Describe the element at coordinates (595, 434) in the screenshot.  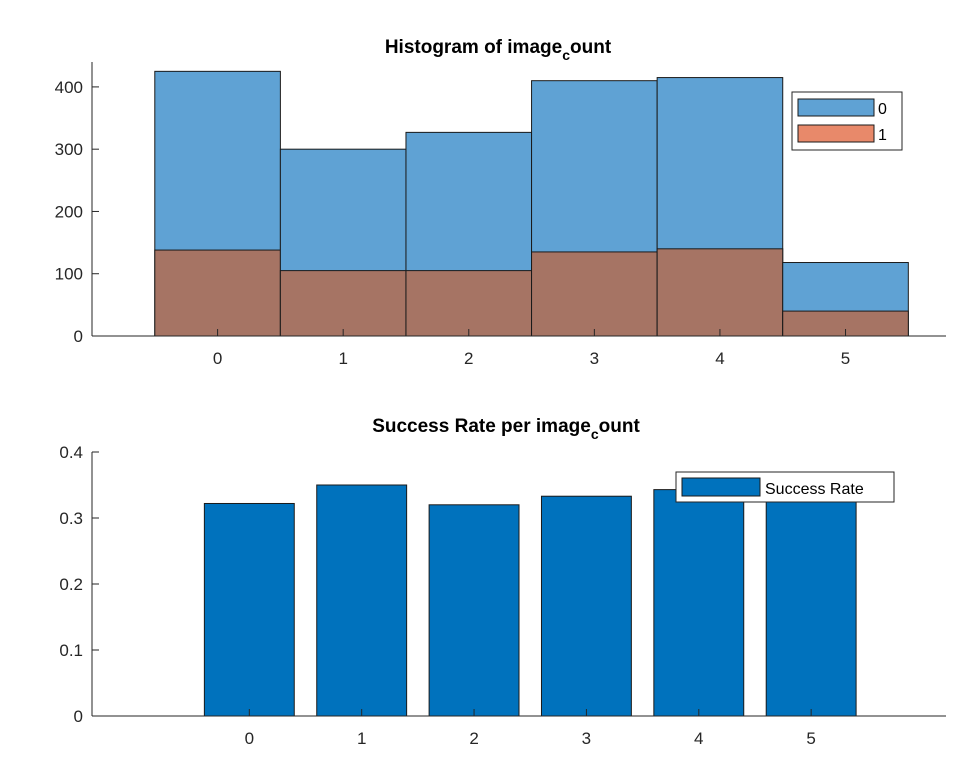
I see `success-rate-title-subscript: c` at that location.